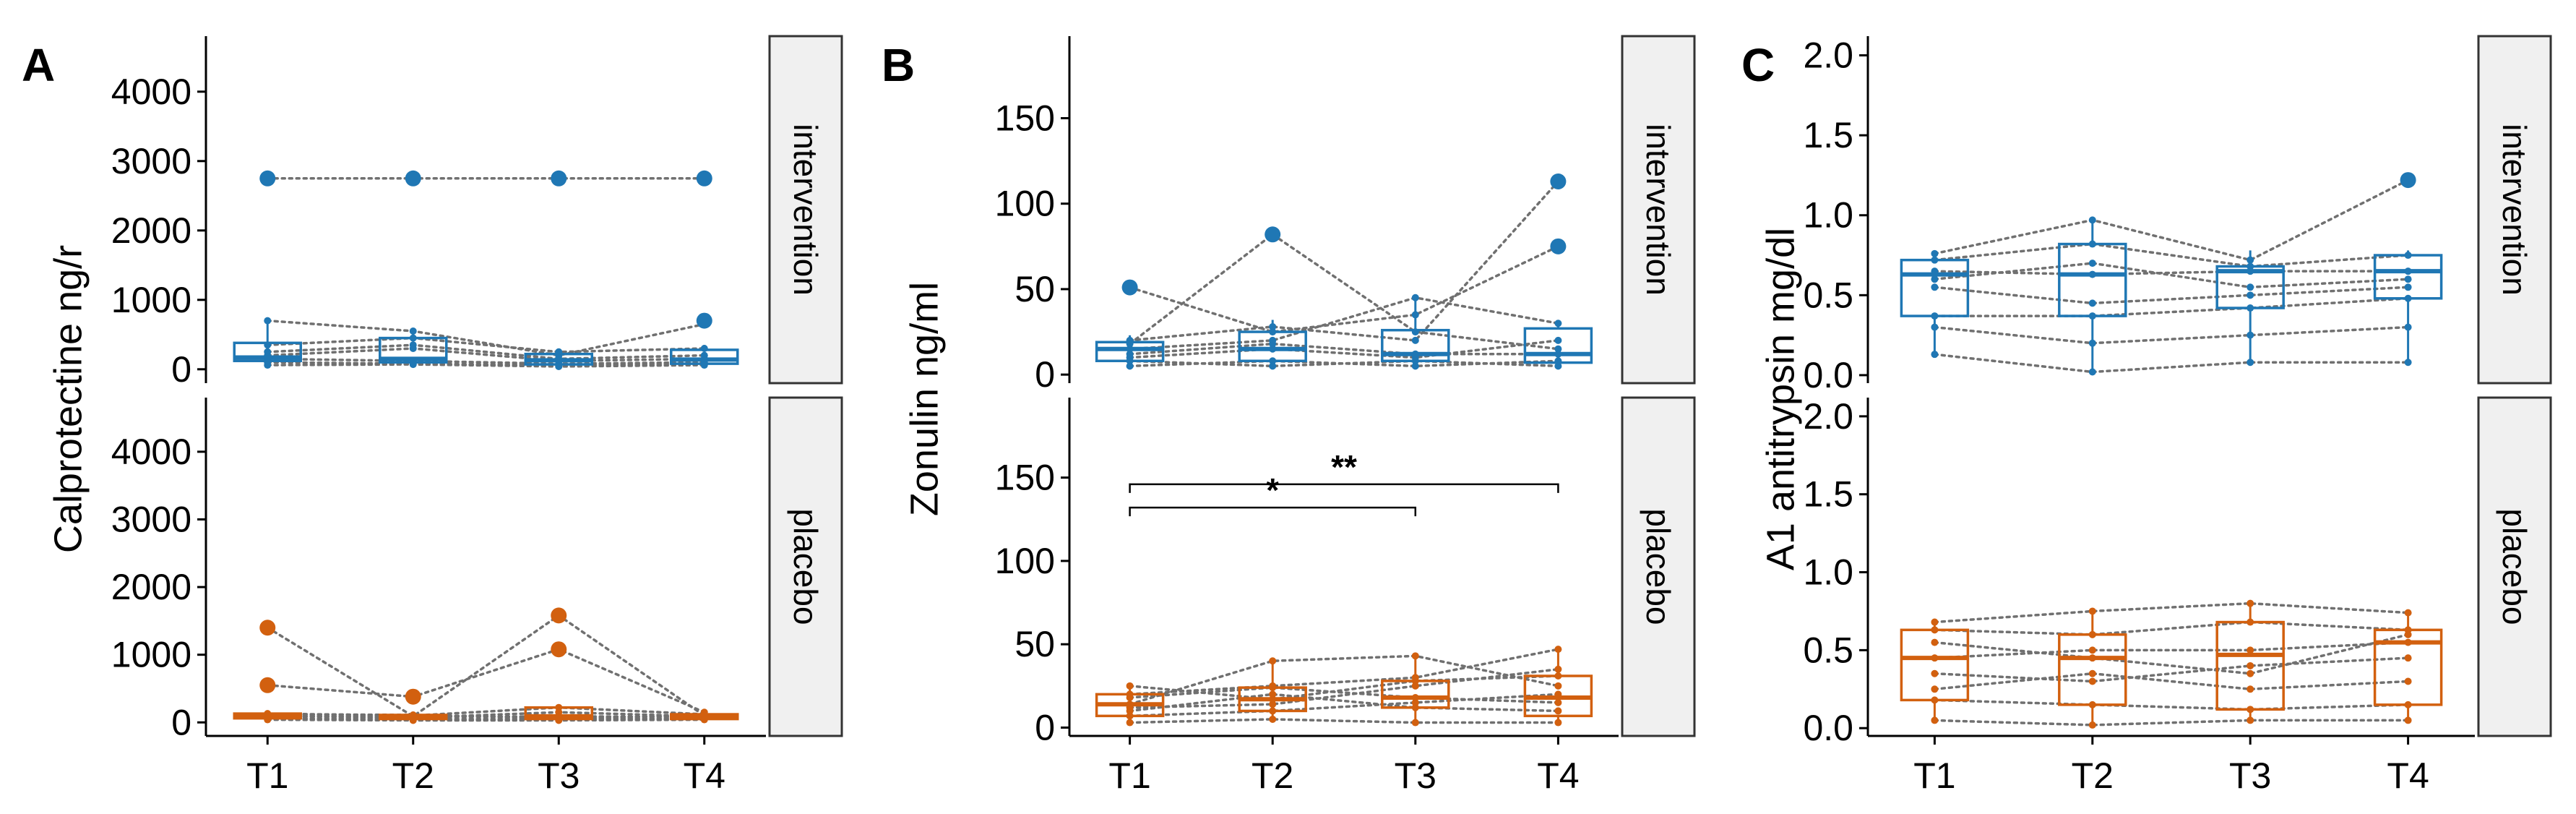 The width and height of the screenshot is (2576, 814). What do you see at coordinates (1045, 727) in the screenshot?
I see `y-tick-label: 0` at bounding box center [1045, 727].